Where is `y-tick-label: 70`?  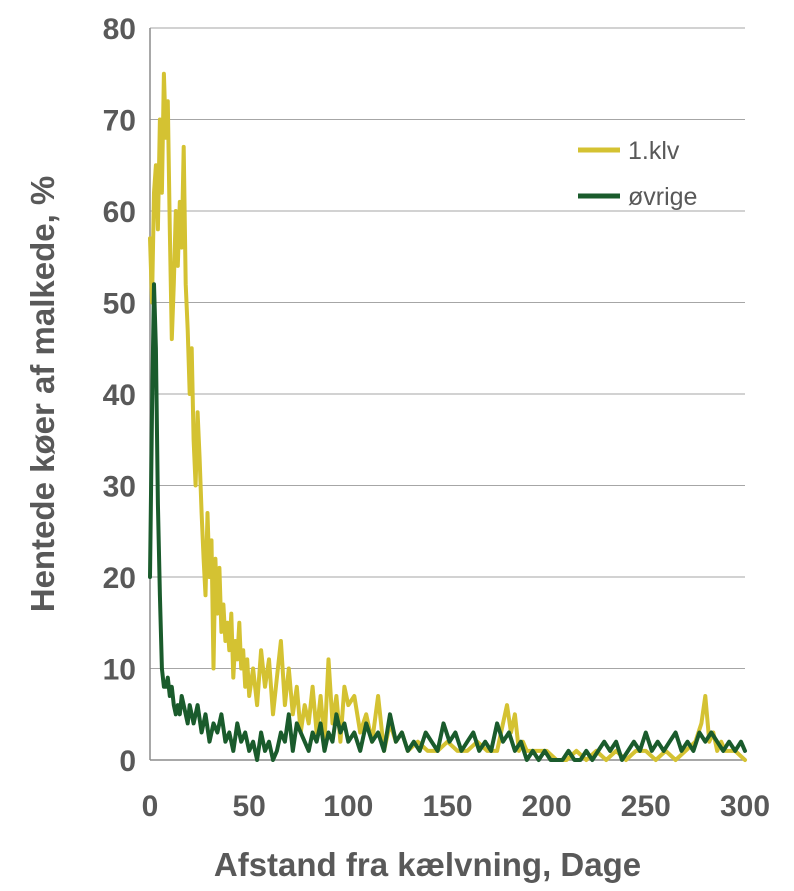 y-tick-label: 70 is located at coordinates (119, 121).